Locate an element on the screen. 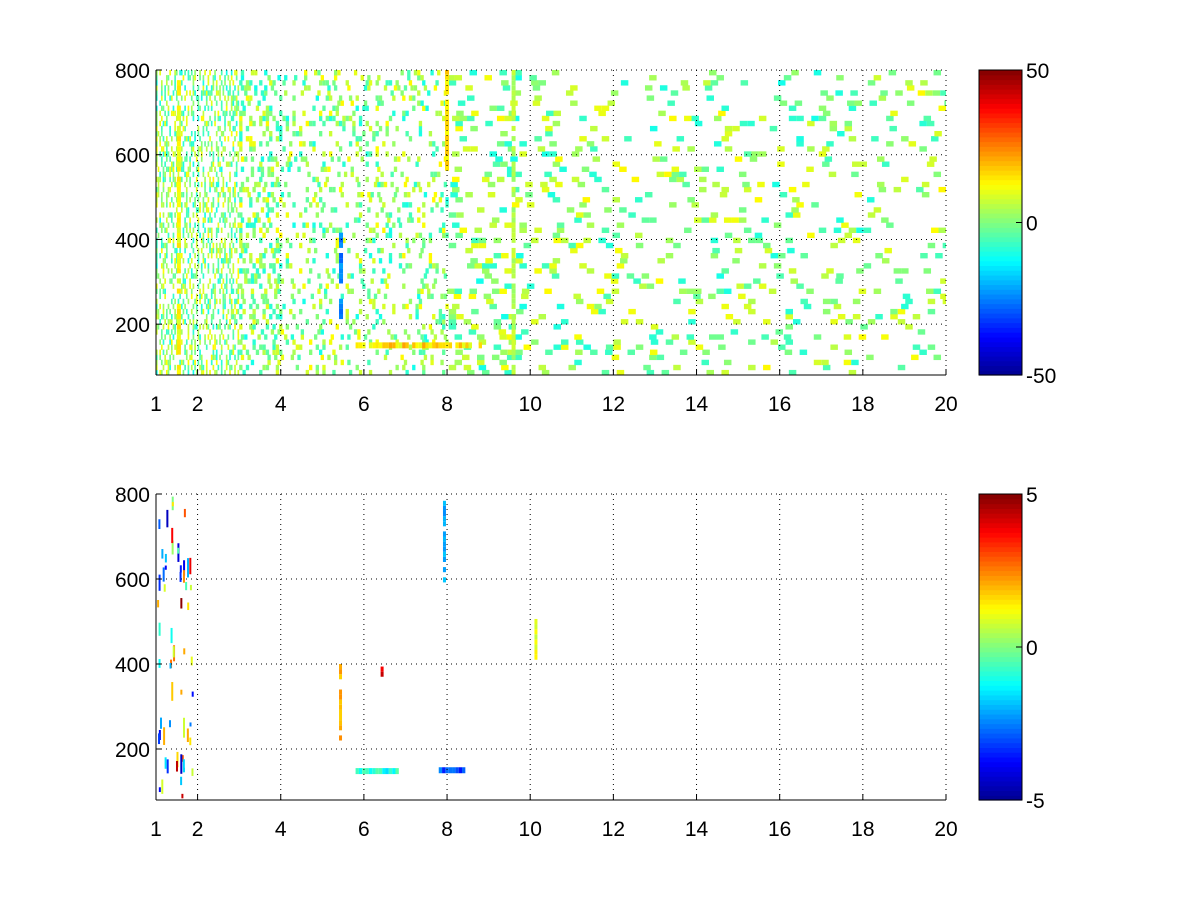 This screenshot has height=900, width=1200. feature-vertical-band is located at coordinates (513, 266).